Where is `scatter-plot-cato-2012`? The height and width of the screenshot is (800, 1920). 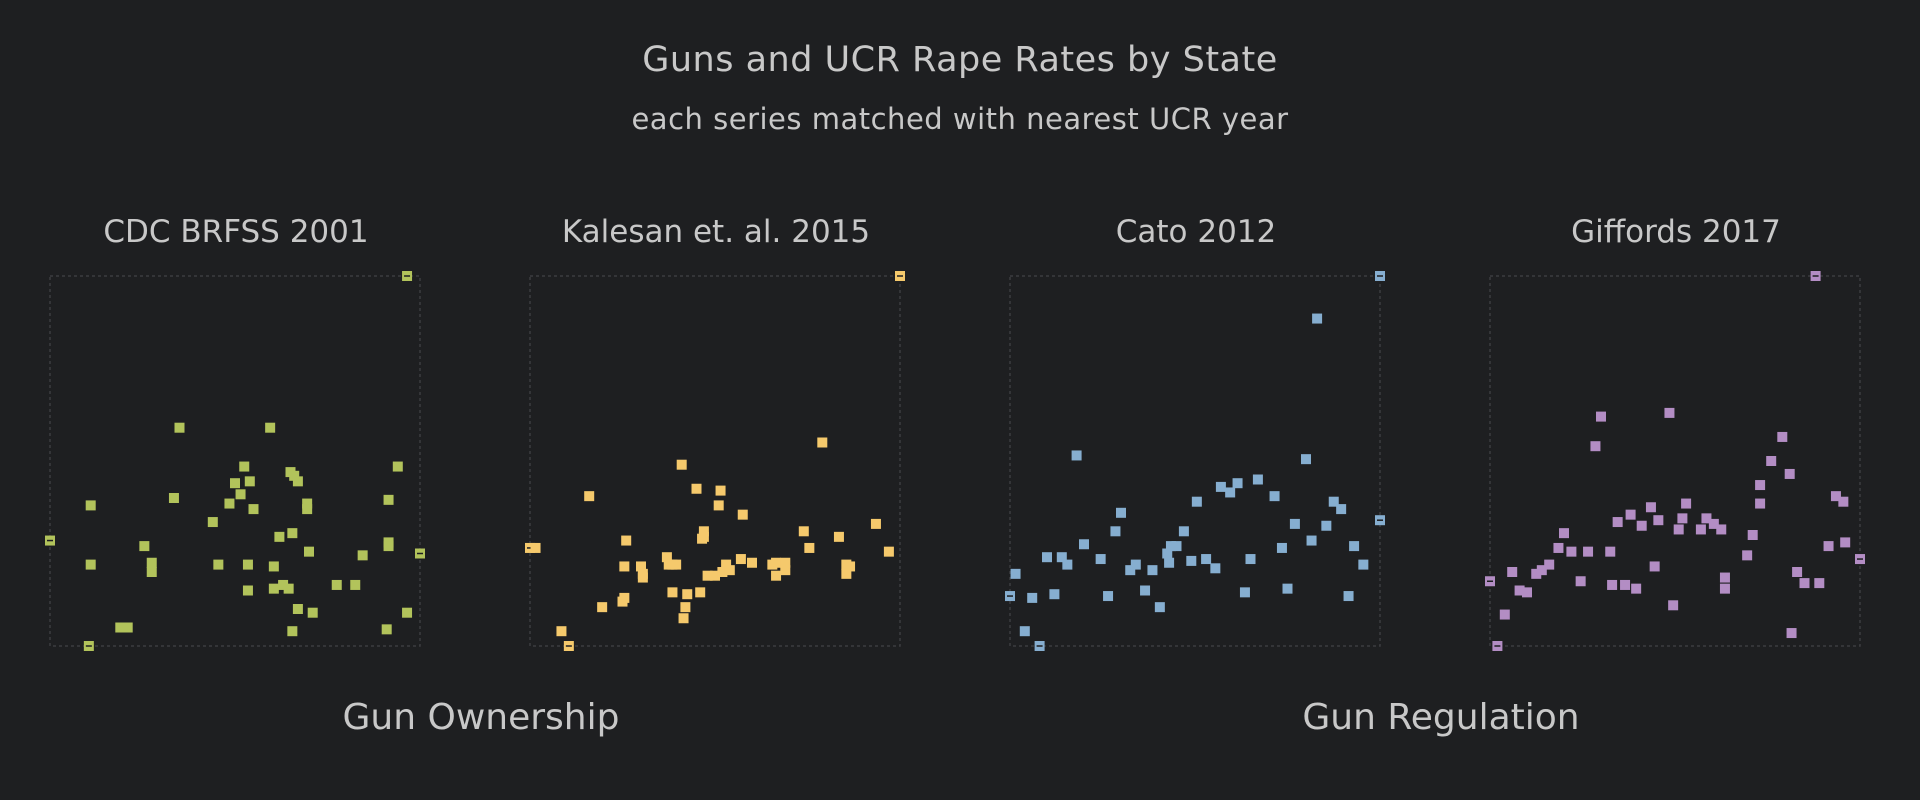
scatter-plot-cato-2012 is located at coordinates (1195, 461).